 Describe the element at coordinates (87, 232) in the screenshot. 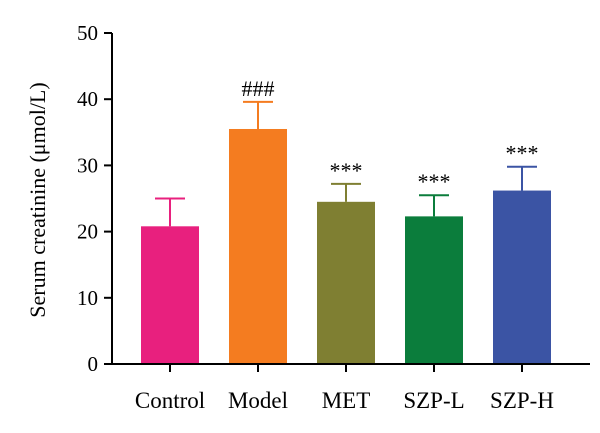

I see `y-tick-label: 20` at that location.